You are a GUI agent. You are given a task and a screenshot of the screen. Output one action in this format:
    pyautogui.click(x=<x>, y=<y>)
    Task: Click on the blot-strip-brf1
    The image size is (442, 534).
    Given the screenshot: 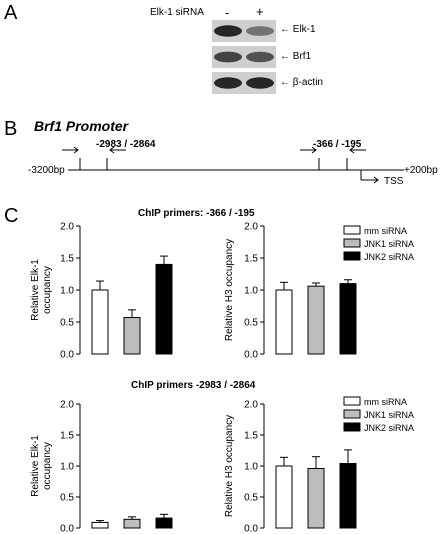 What is the action you would take?
    pyautogui.click(x=244, y=57)
    